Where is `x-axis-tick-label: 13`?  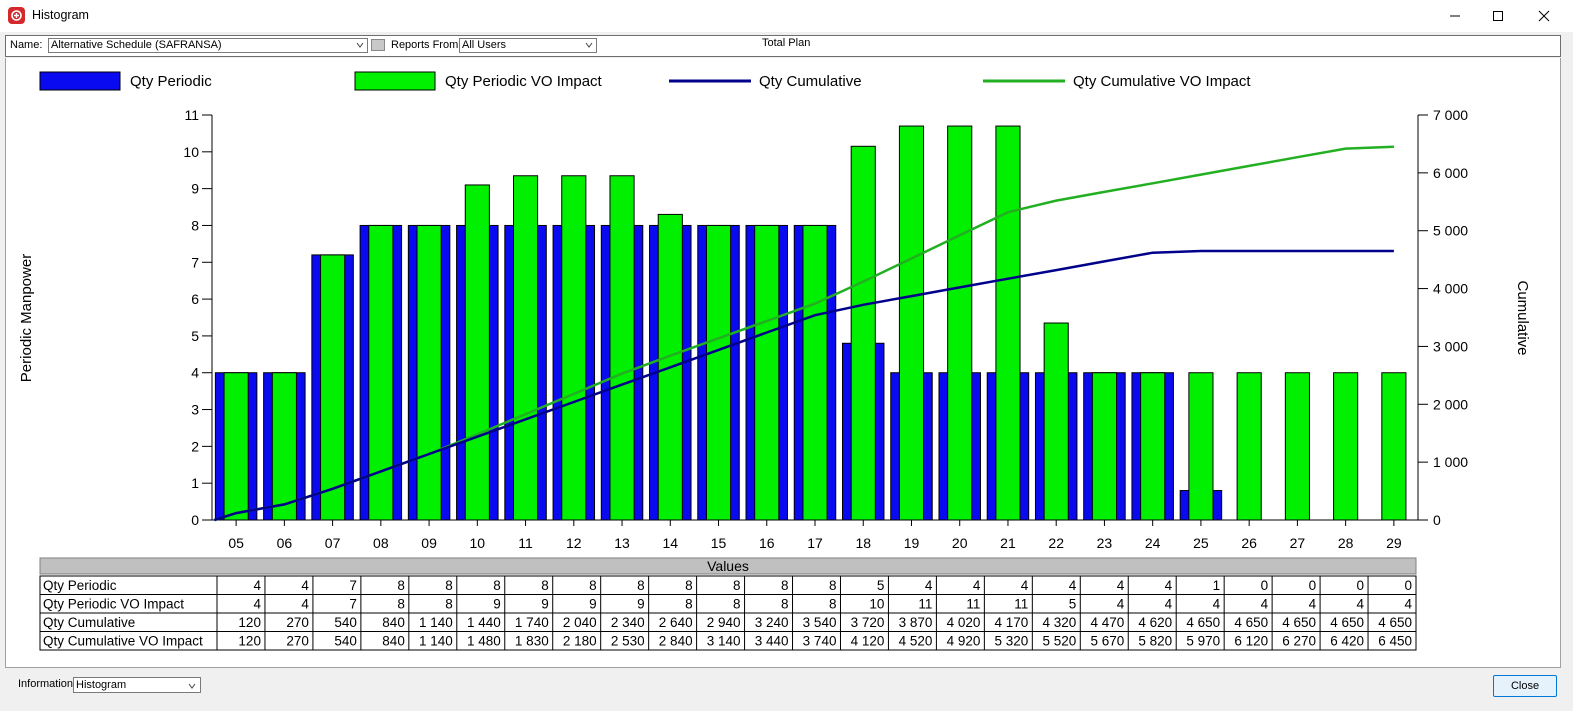 x-axis-tick-label: 13 is located at coordinates (622, 543).